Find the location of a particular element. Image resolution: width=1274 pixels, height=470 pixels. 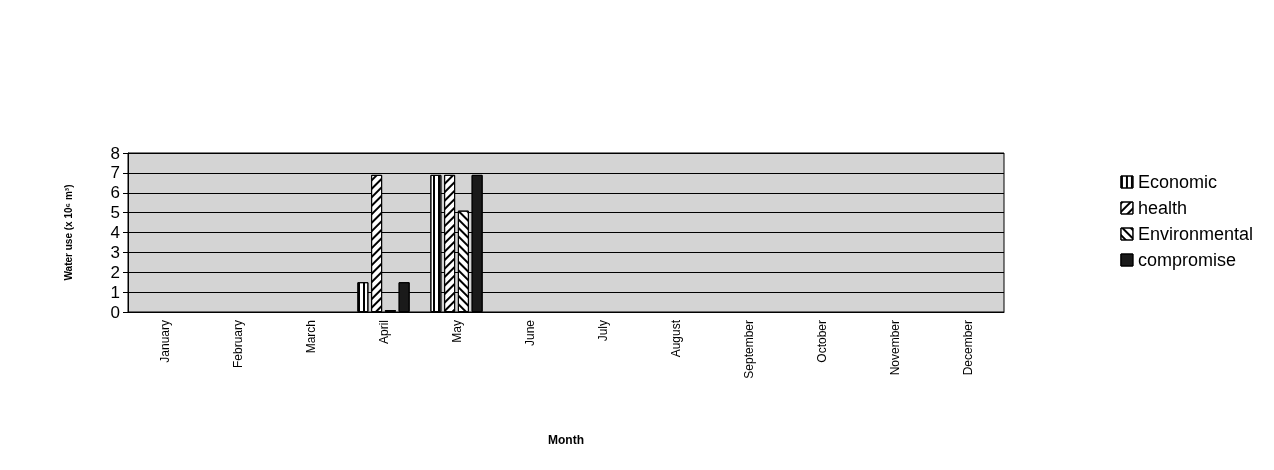

x-tick-label: October is located at coordinates (821, 341).